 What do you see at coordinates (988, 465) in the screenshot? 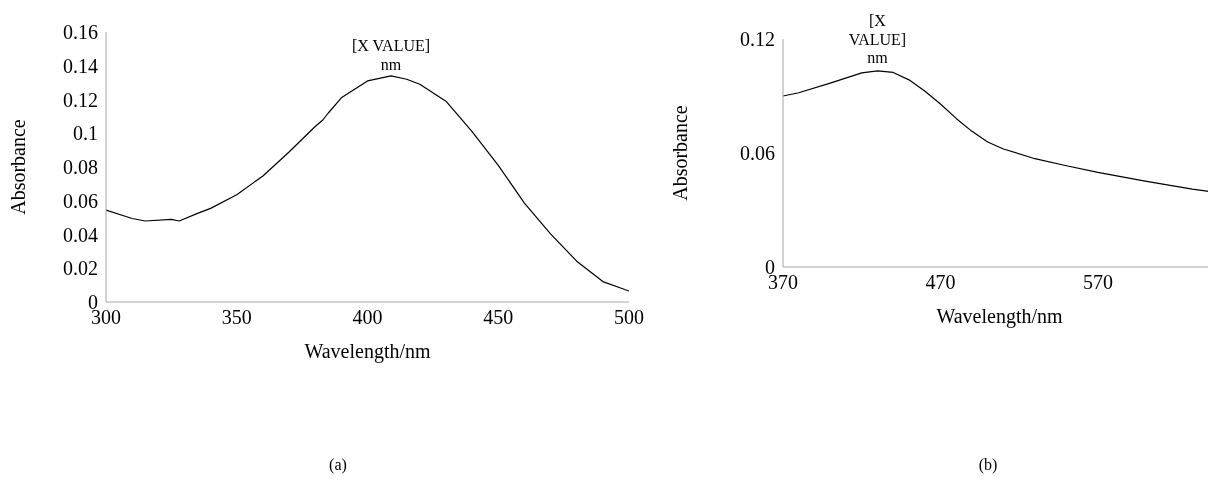
I see `text: (b)` at bounding box center [988, 465].